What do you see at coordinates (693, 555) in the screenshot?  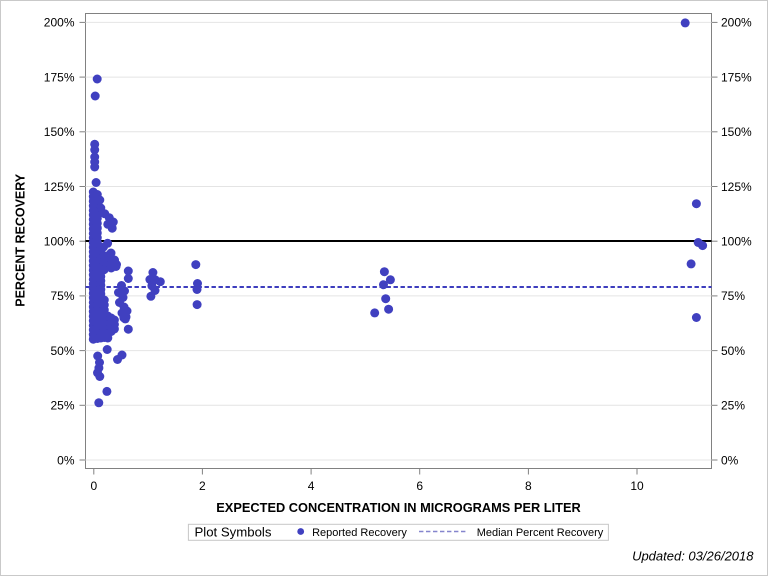 I see `svg-text: Updated: 03/26/2018` at bounding box center [693, 555].